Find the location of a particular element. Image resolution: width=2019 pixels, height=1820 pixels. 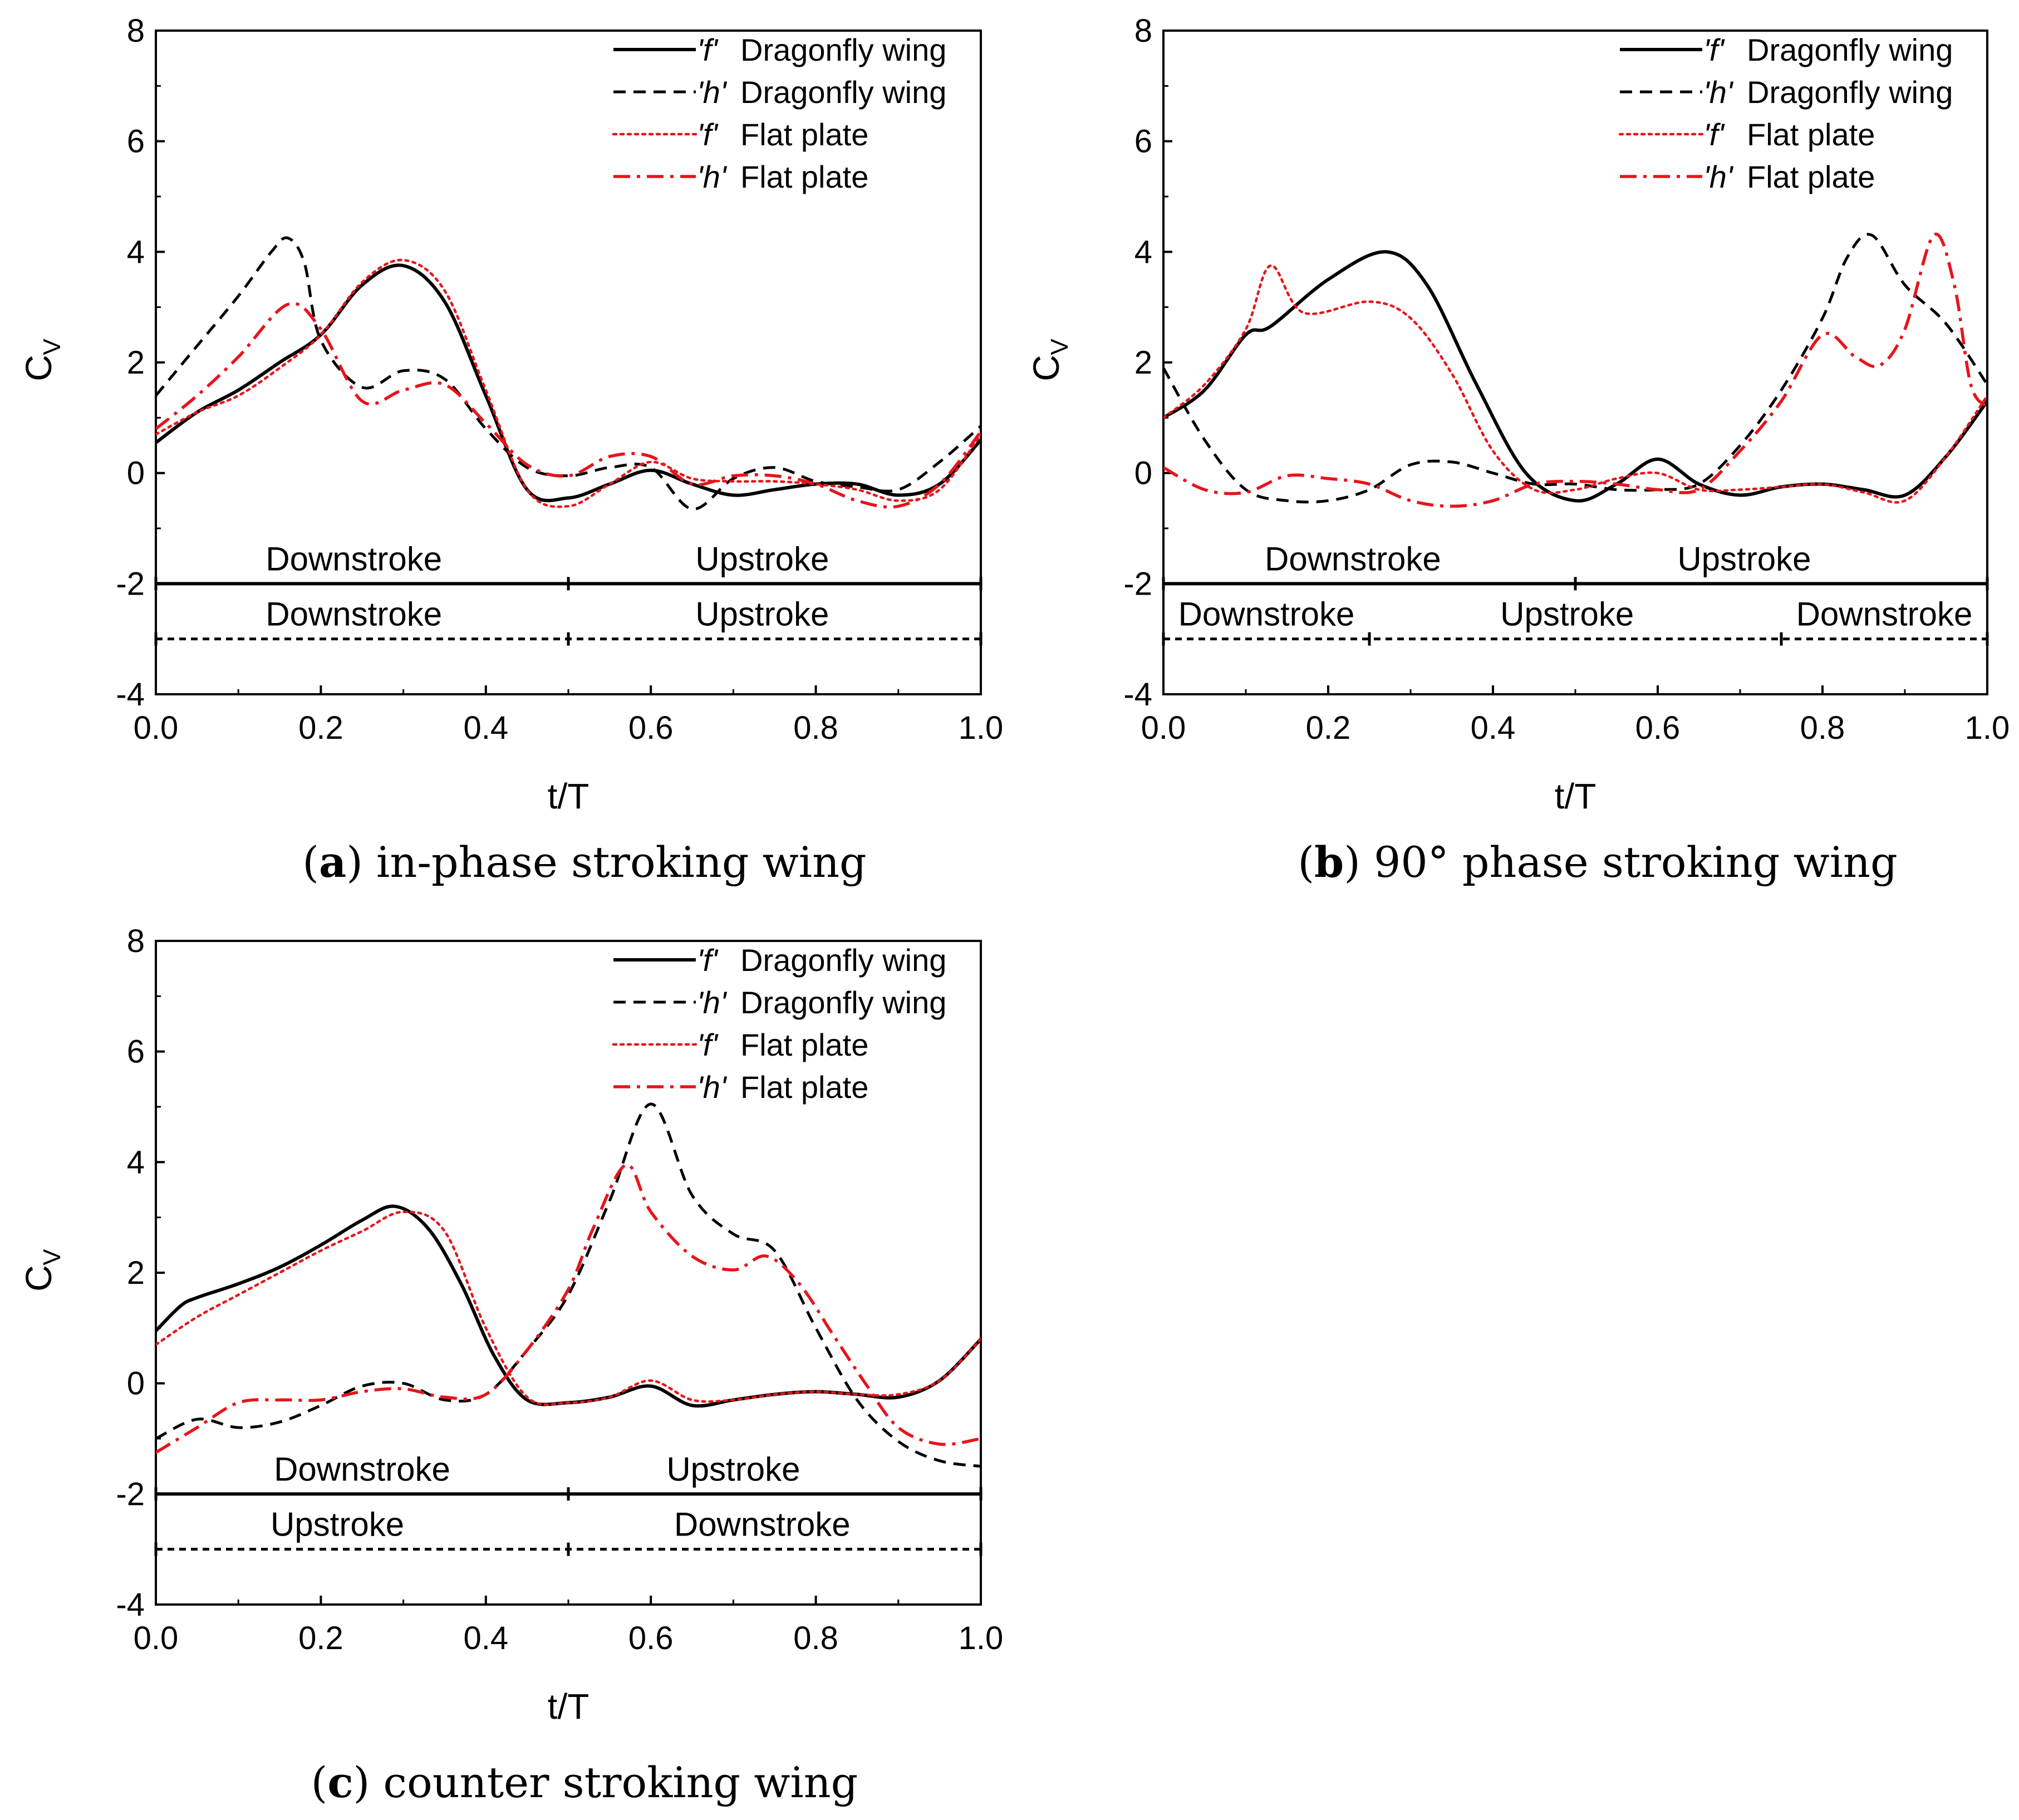

legend-item: 'h' Dragonfly wing is located at coordinates (780, 1002).